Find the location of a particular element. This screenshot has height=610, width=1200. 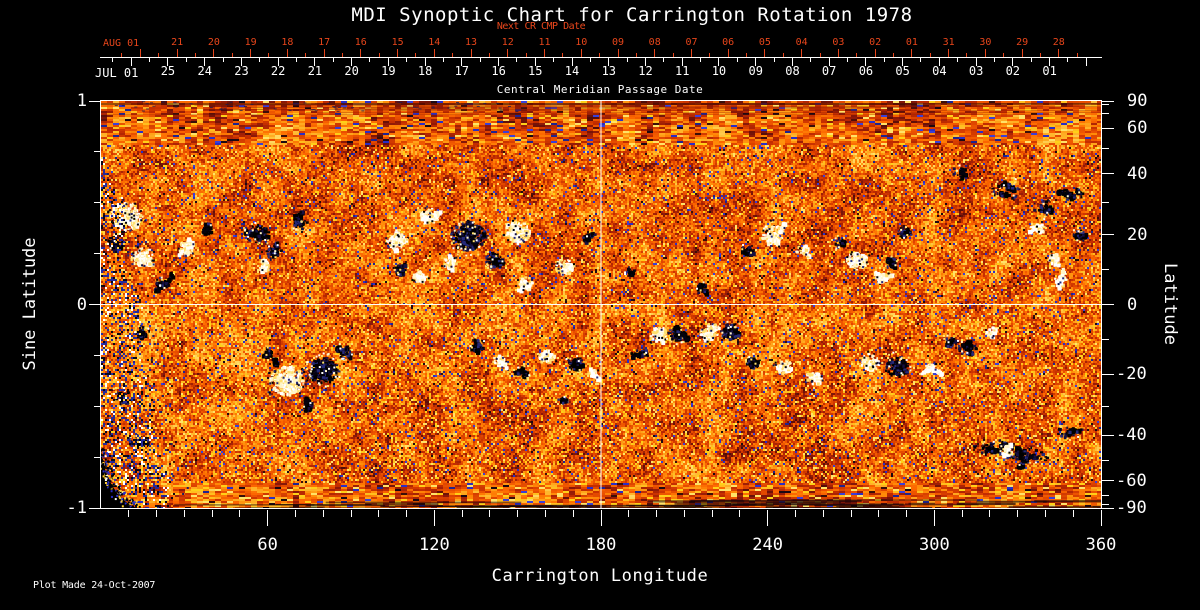

bottom-axis-tick-label: 300 is located at coordinates (934, 545).